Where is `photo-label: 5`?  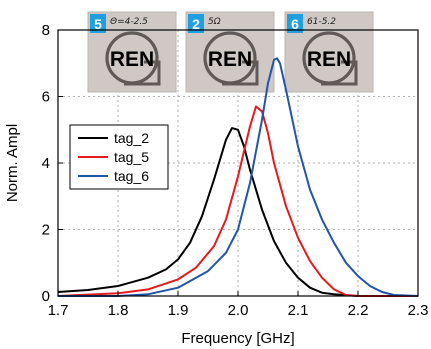
photo-label: 5 is located at coordinates (98, 24).